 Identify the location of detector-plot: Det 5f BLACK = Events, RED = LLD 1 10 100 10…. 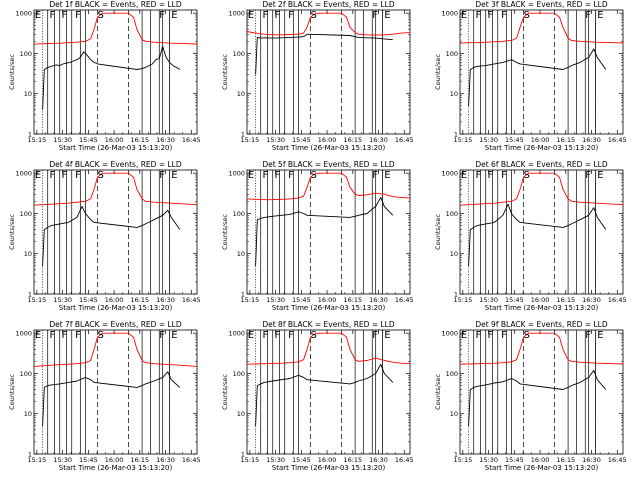
(317, 236).